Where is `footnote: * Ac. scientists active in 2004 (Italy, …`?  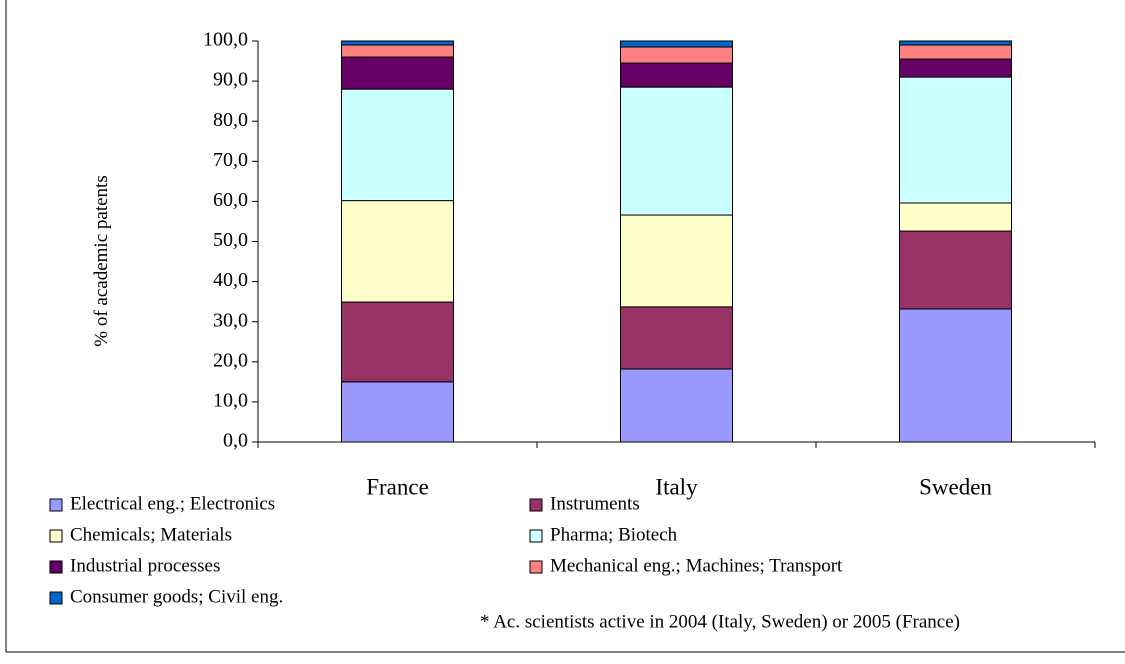 footnote: * Ac. scientists active in 2004 (Italy, … is located at coordinates (720, 621).